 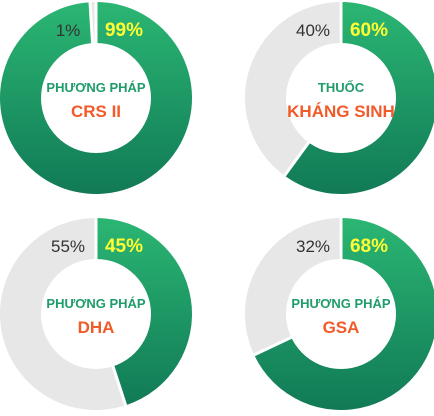 What do you see at coordinates (369, 30) in the screenshot?
I see `value-label: 60%` at bounding box center [369, 30].